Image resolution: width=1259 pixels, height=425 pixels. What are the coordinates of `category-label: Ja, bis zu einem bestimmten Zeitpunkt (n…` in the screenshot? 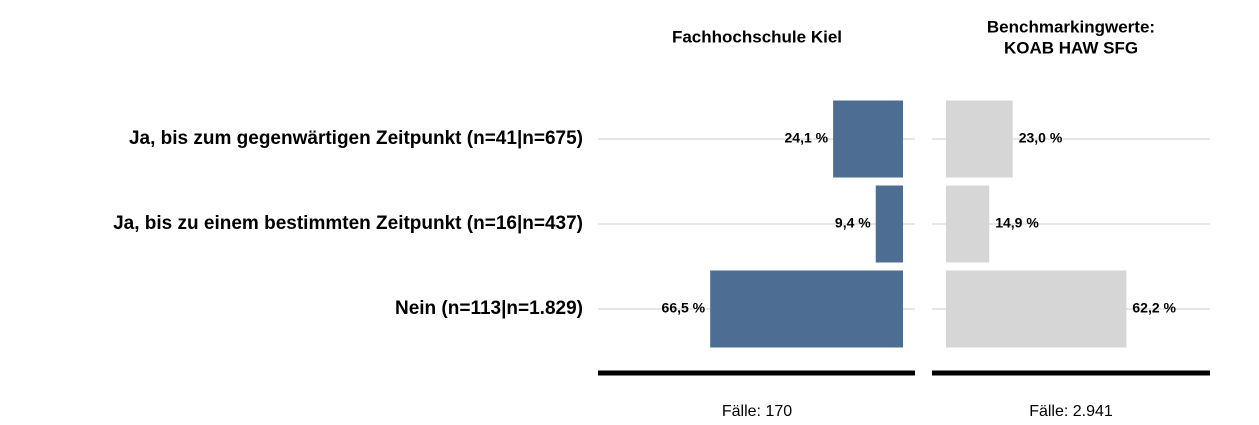 It's located at (348, 223).